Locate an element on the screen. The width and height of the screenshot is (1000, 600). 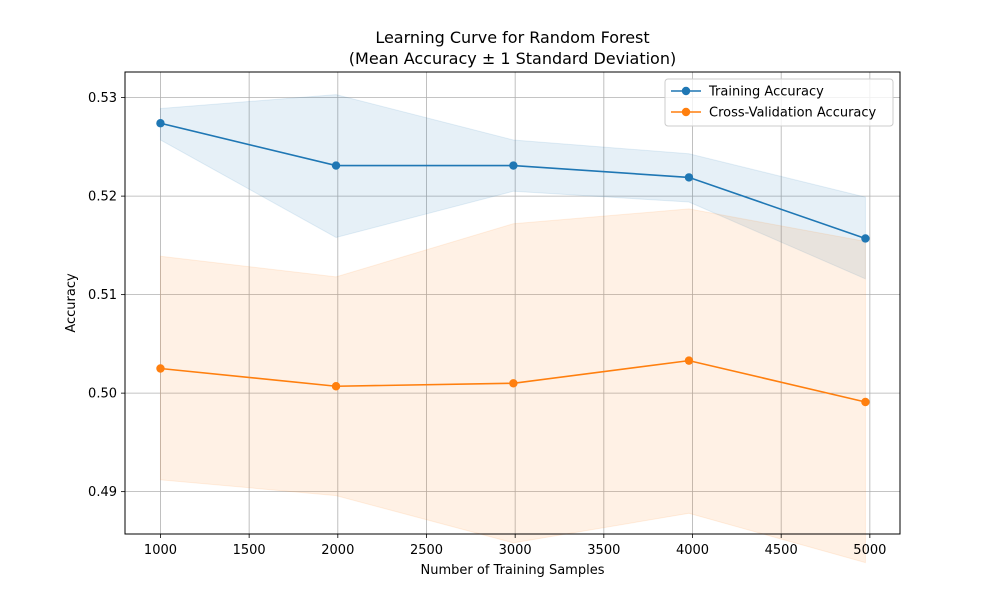
y-axis-ticks: 0.49 0.50 0.51 0.52 0.53 is located at coordinates (106, 295).